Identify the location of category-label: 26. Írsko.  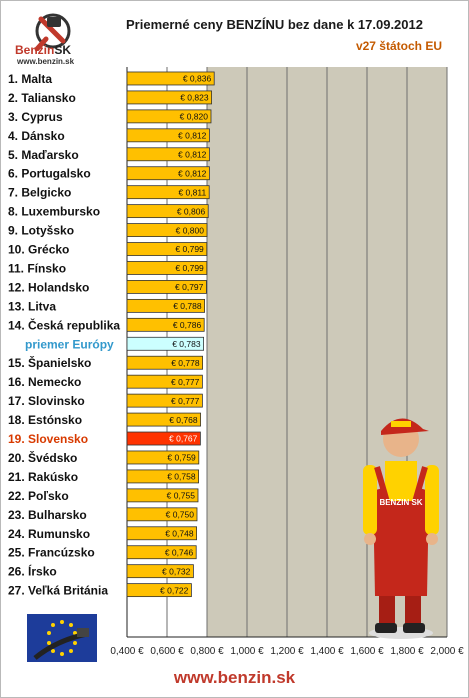
(32, 571).